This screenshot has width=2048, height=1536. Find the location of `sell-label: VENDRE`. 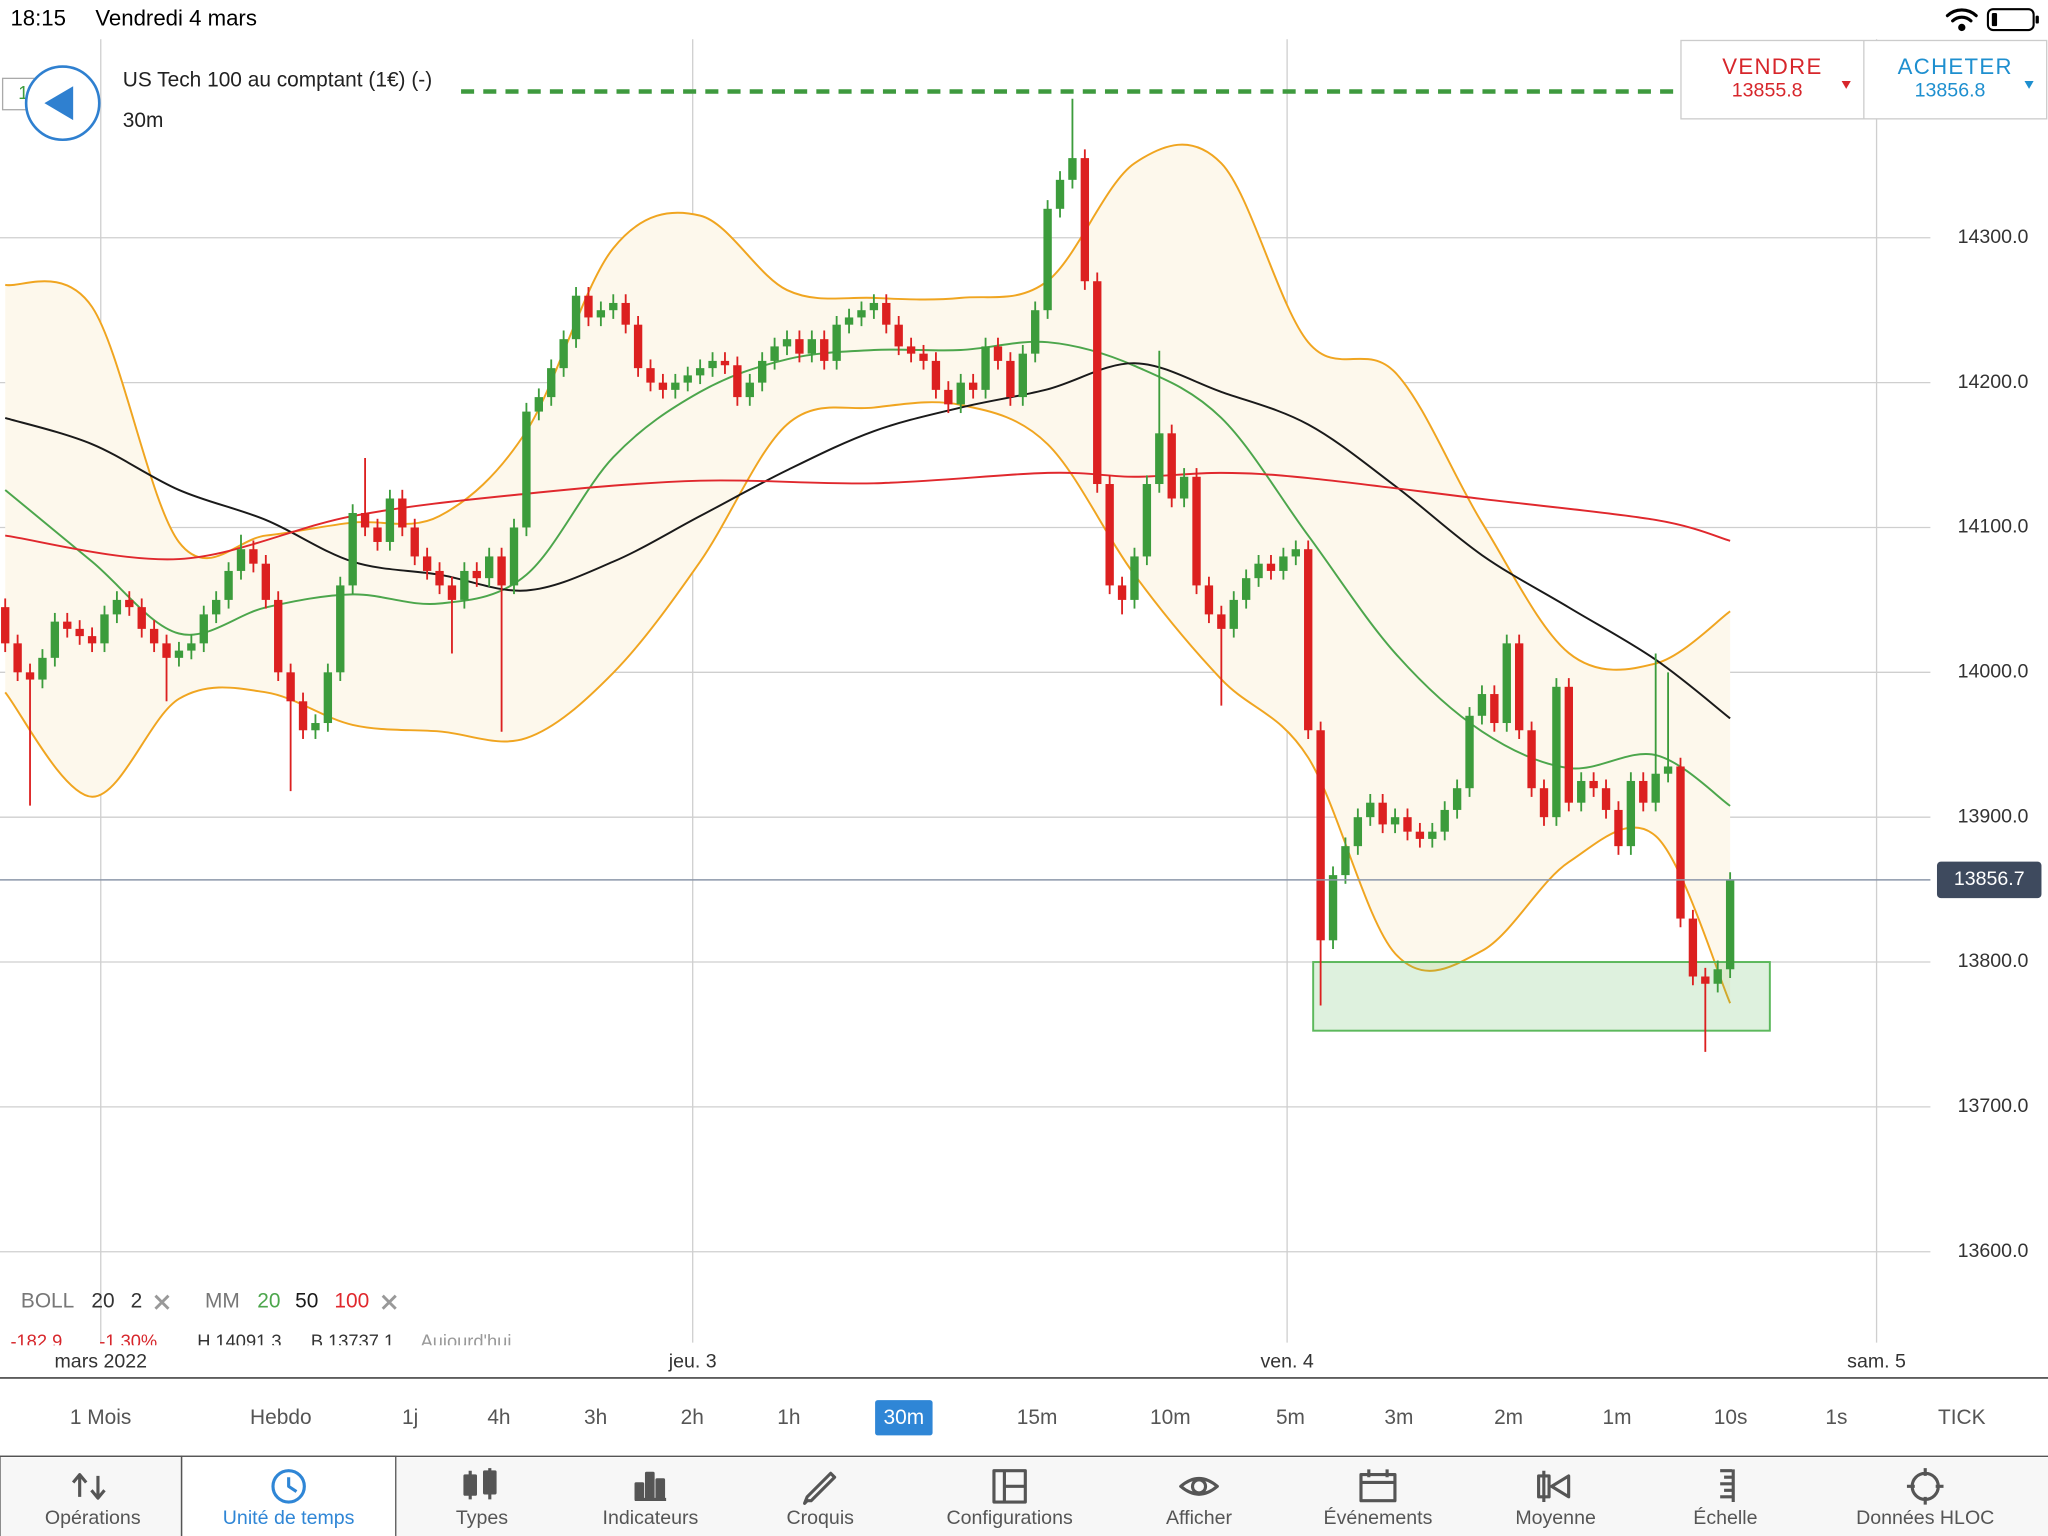

sell-label: VENDRE is located at coordinates (1772, 66).